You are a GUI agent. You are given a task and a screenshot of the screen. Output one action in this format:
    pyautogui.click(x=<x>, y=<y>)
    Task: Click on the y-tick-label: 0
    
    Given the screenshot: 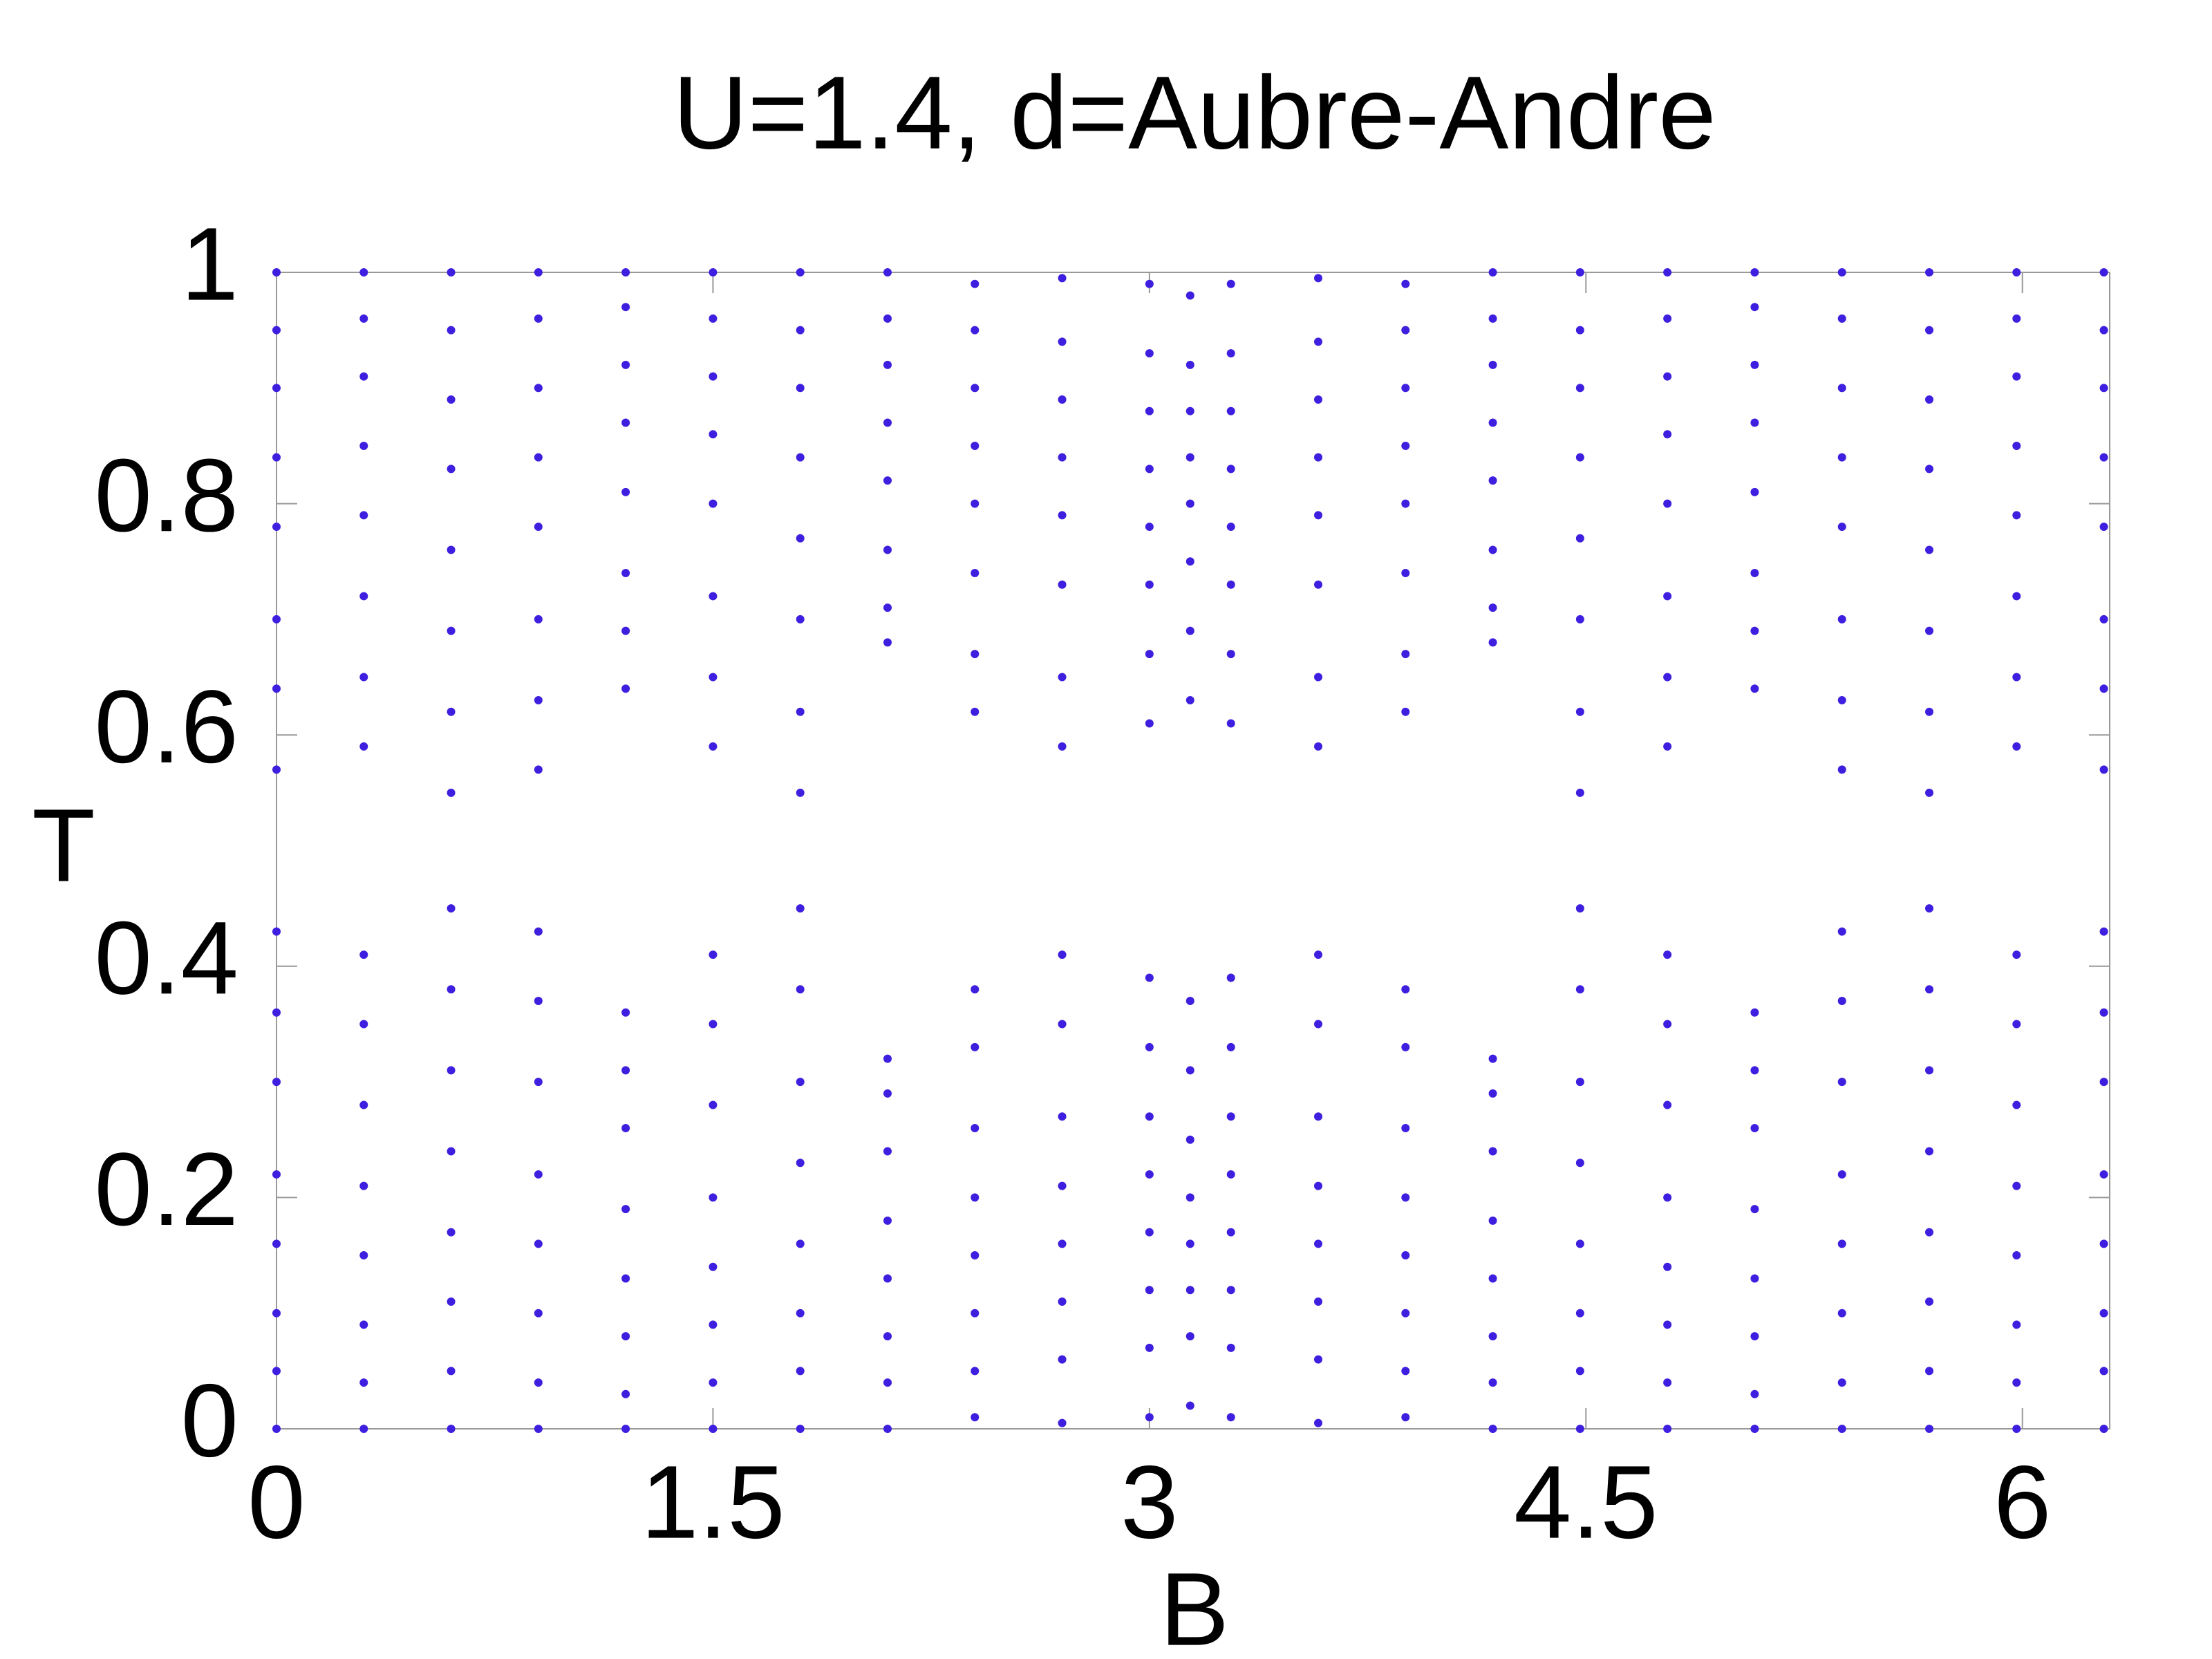 What is the action you would take?
    pyautogui.click(x=209, y=1420)
    